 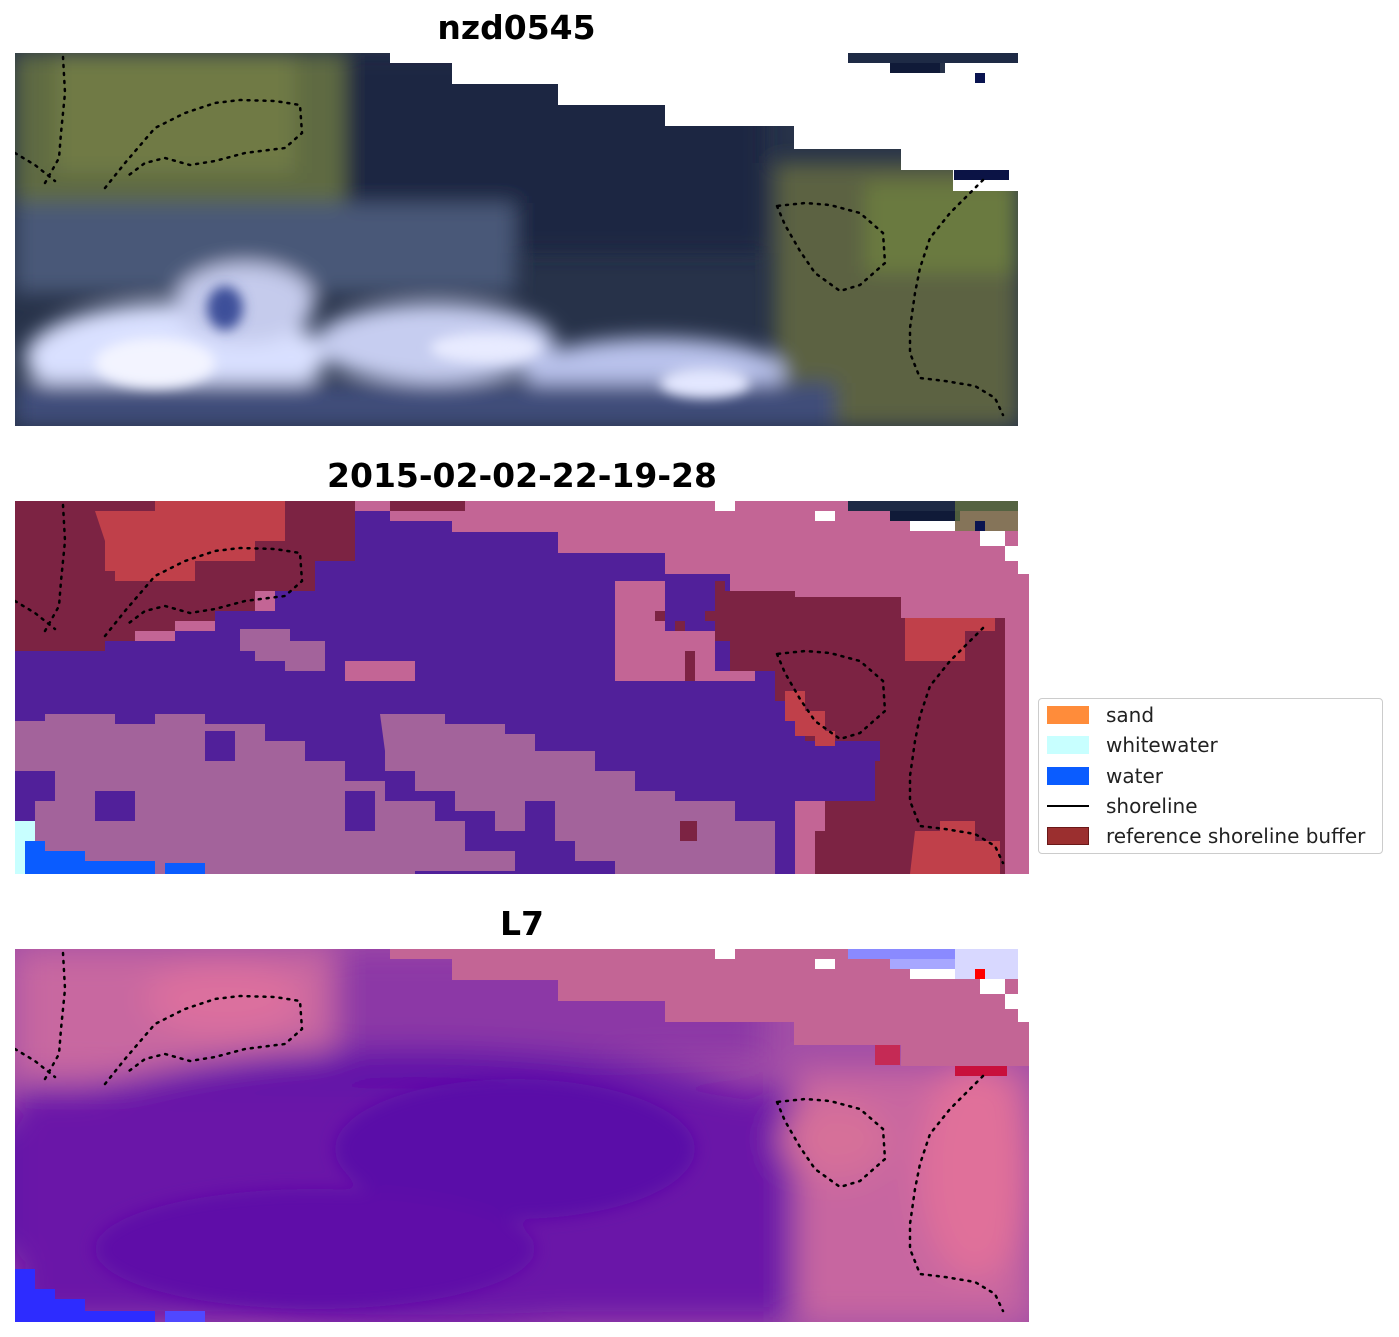 I want to click on panel-title-rgb: nzd0545, so click(x=516, y=27).